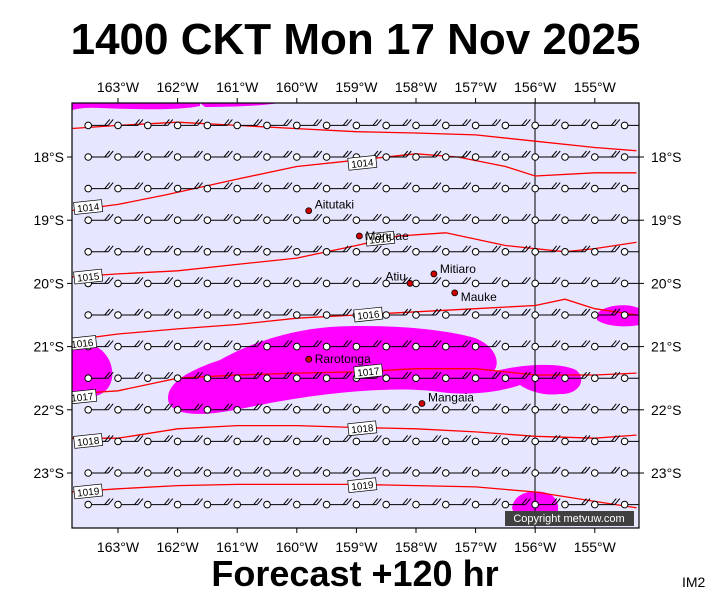 The image size is (711, 600). Describe the element at coordinates (329, 206) in the screenshot. I see `town-aitutaki: Aitutaki` at that location.